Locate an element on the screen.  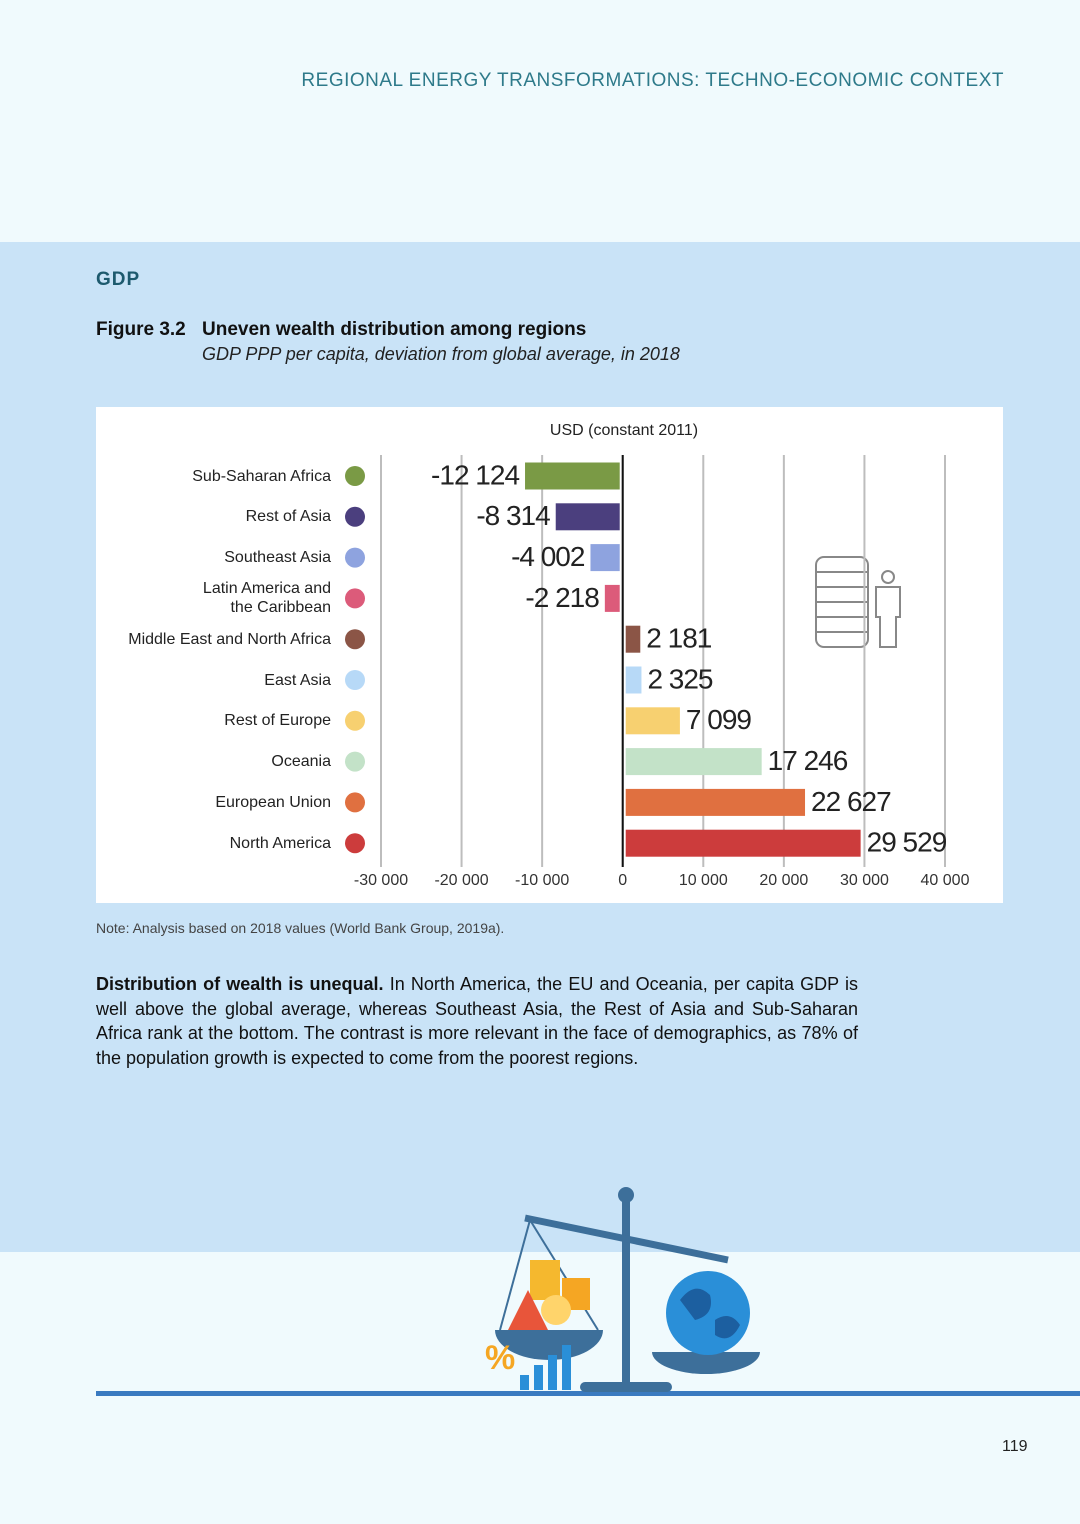
value-label: 22 627 is located at coordinates (851, 801).